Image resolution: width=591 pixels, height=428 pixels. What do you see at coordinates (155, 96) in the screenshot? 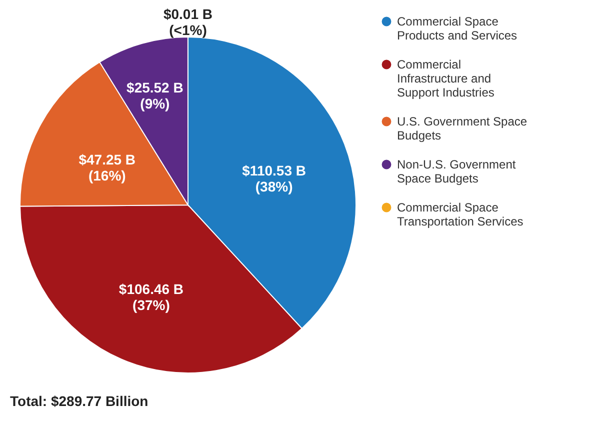
I see `data-label: $25.52 B (9%)` at bounding box center [155, 96].